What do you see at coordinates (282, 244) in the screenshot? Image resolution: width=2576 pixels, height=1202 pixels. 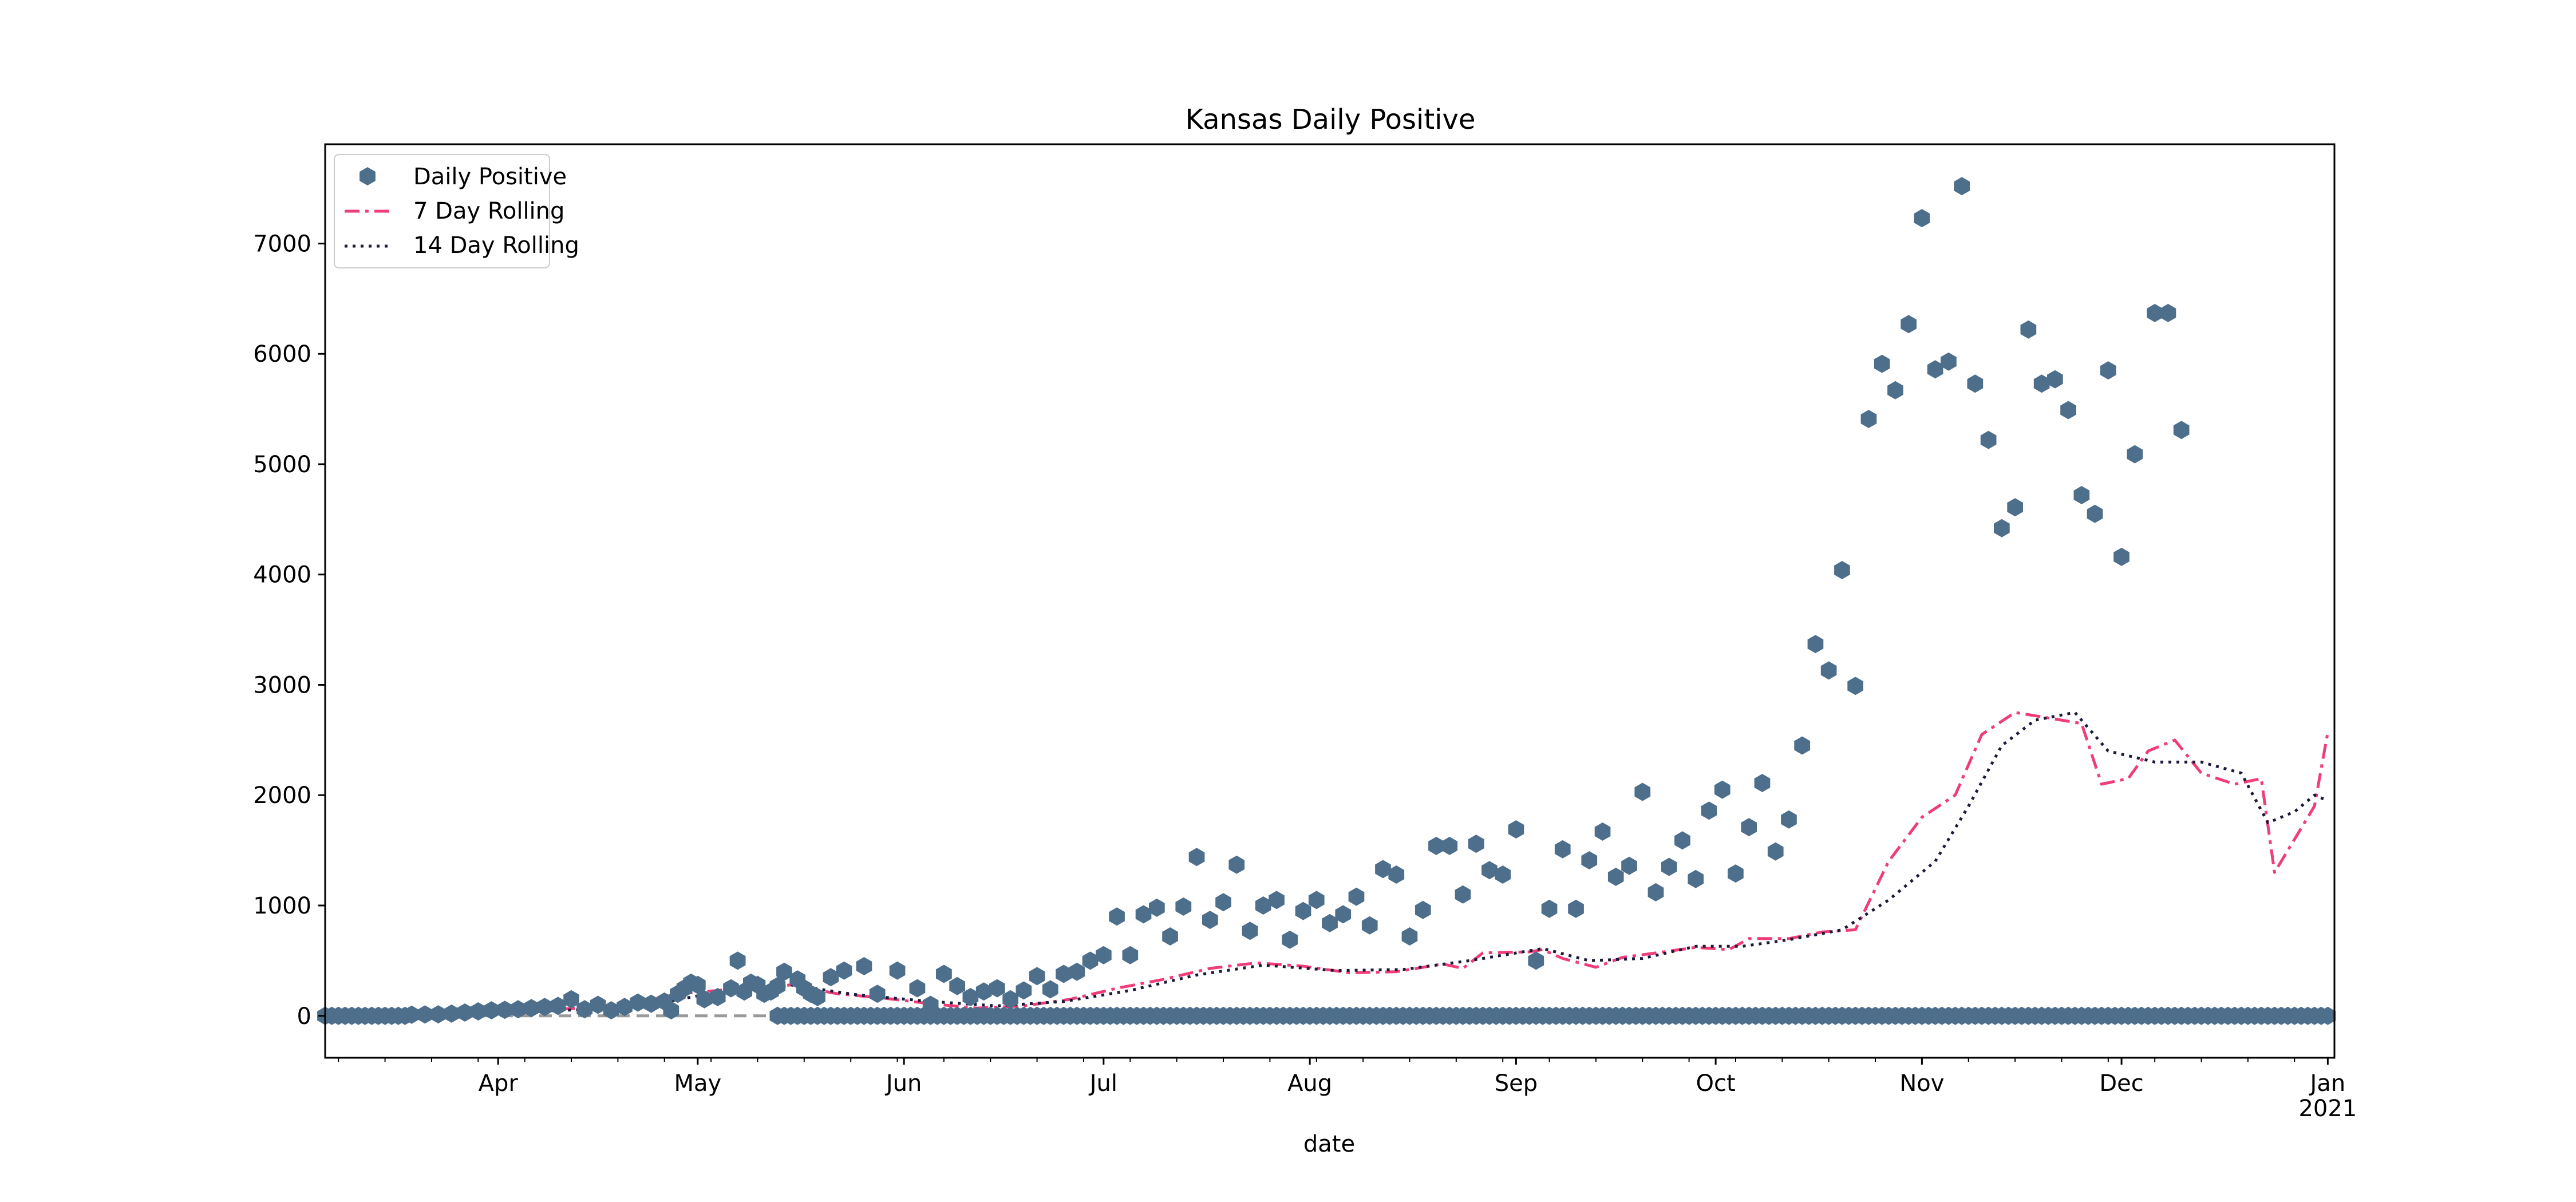 I see `y-tick-label: 7000` at bounding box center [282, 244].